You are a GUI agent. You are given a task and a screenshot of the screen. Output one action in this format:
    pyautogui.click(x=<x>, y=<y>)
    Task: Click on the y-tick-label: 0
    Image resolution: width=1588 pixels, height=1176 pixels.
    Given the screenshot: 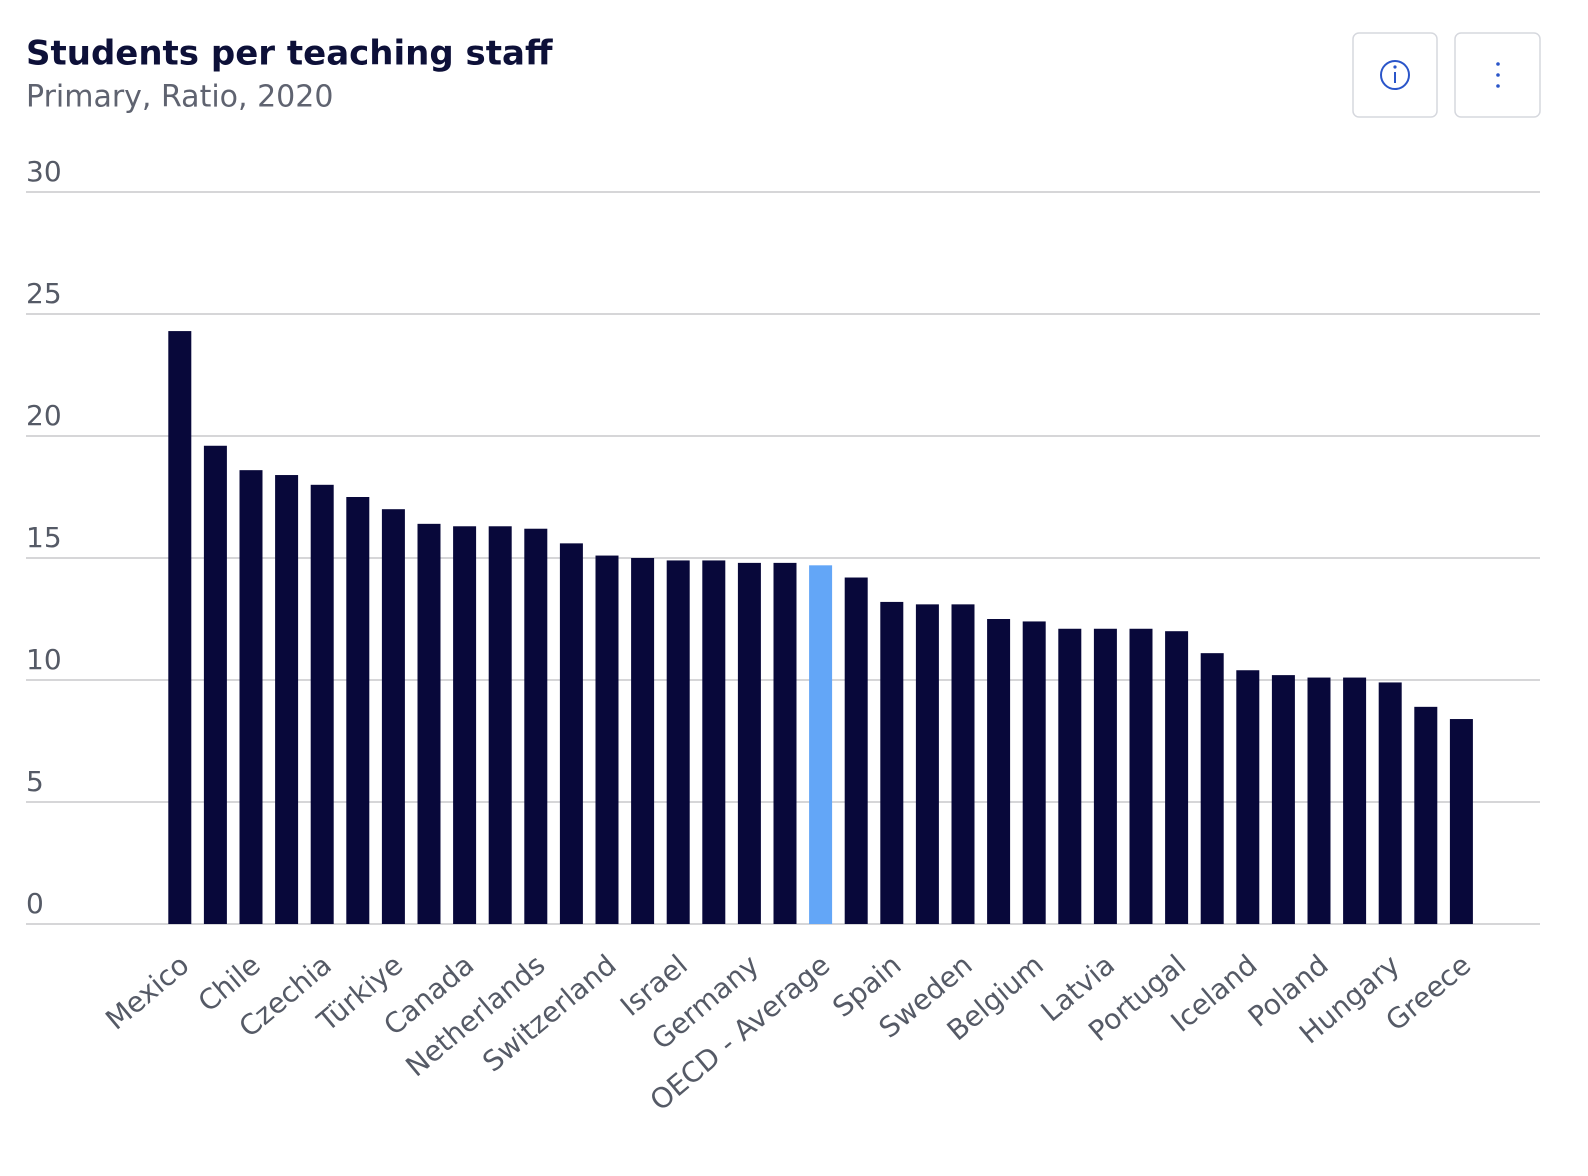 What is the action you would take?
    pyautogui.click(x=35, y=903)
    